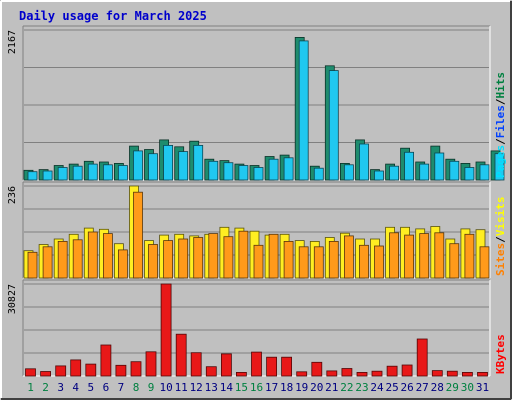 The width and height of the screenshot is (512, 400). I want to click on x-tick-label-day-24: 24, so click(377, 387).